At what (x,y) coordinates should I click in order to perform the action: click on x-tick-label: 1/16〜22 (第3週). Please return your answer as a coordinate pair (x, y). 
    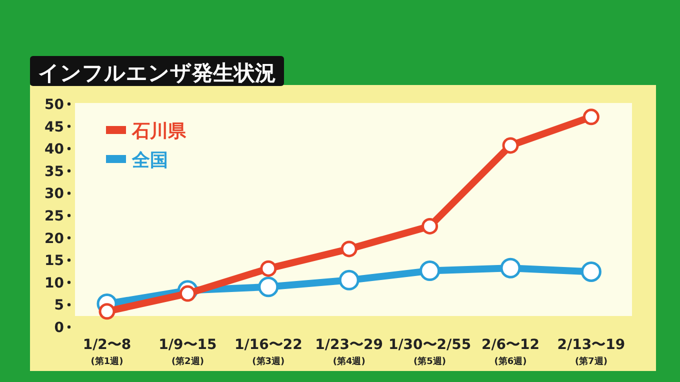
    Looking at the image, I should click on (268, 352).